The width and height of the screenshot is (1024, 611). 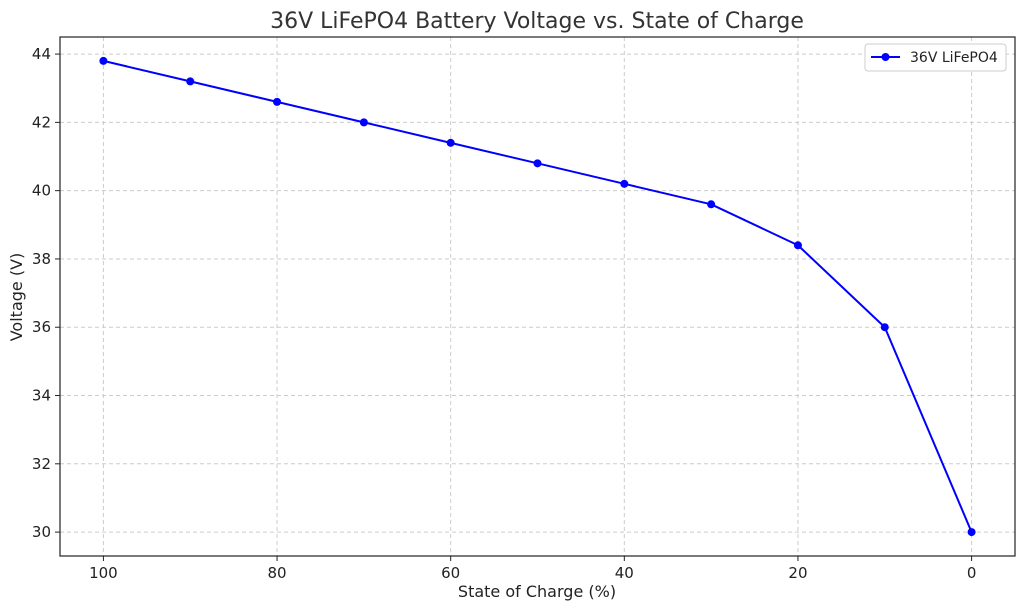 I want to click on legend-box, so click(x=935, y=57).